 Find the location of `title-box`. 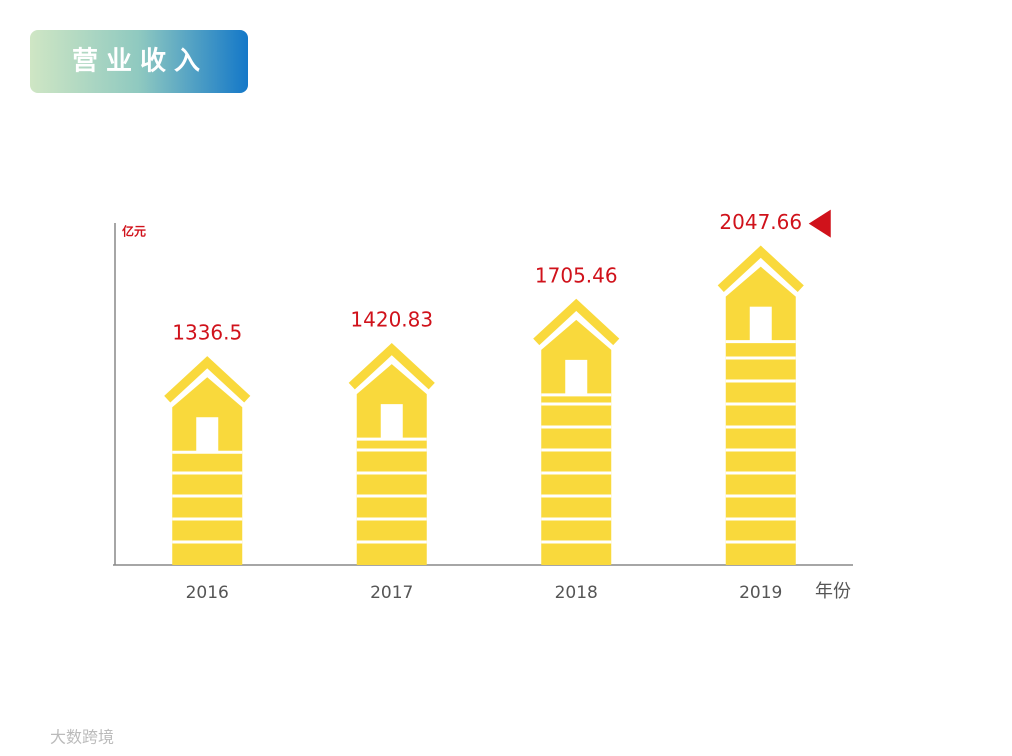

title-box is located at coordinates (139, 61).